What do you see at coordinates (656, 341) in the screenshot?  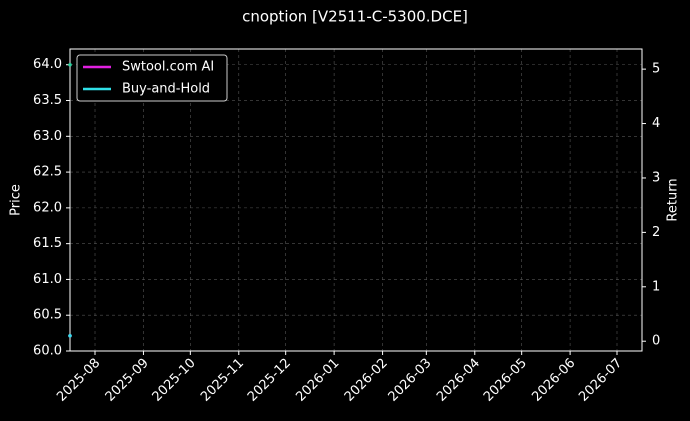 I see `y2-tick-label: 0` at bounding box center [656, 341].